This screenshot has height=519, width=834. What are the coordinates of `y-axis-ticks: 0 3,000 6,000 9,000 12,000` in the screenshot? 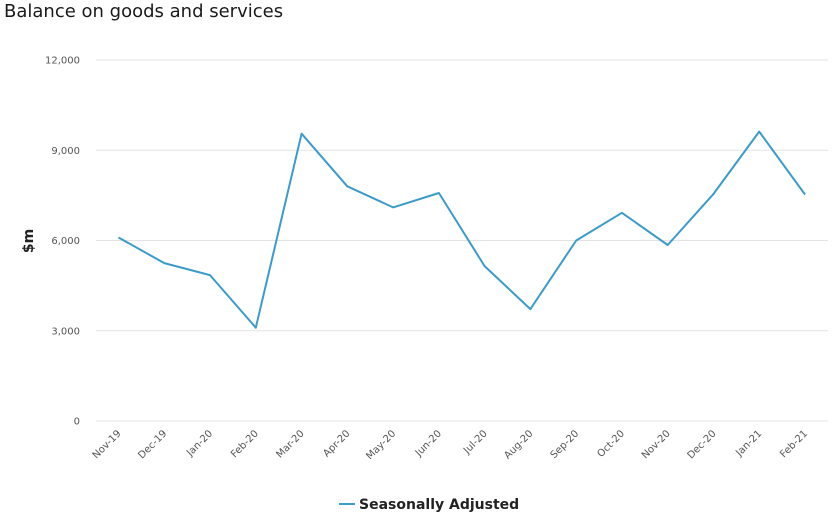 It's located at (62, 242).